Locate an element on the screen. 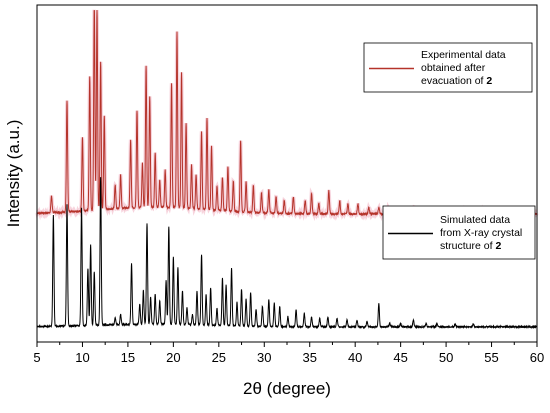 This screenshot has height=413, width=550. x-tick-label: 5 is located at coordinates (36, 357).